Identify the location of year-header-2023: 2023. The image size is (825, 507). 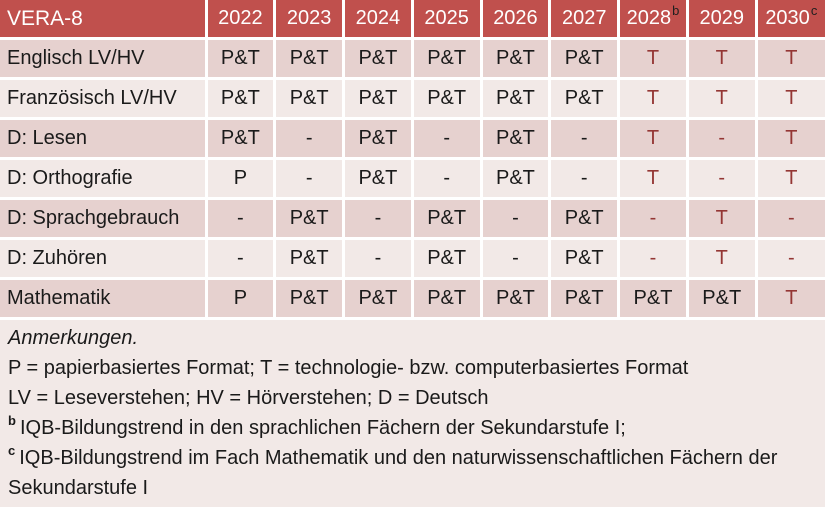
(309, 20).